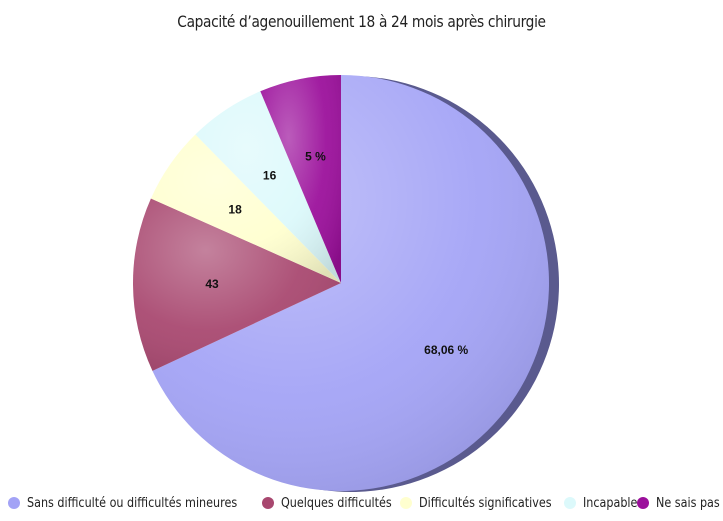 The height and width of the screenshot is (521, 723). Describe the element at coordinates (485, 503) in the screenshot. I see `legend-label-3: Difficultés significatives` at that location.